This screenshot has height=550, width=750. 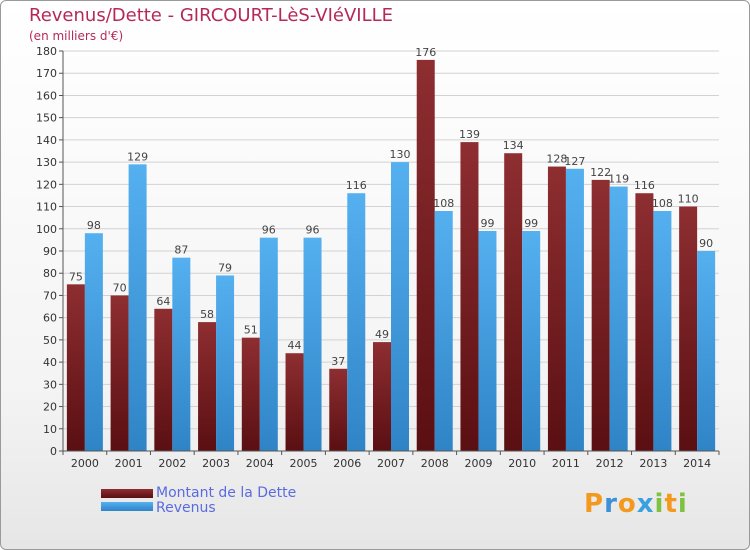 What do you see at coordinates (304, 463) in the screenshot?
I see `x-tick-label: 2005` at bounding box center [304, 463].